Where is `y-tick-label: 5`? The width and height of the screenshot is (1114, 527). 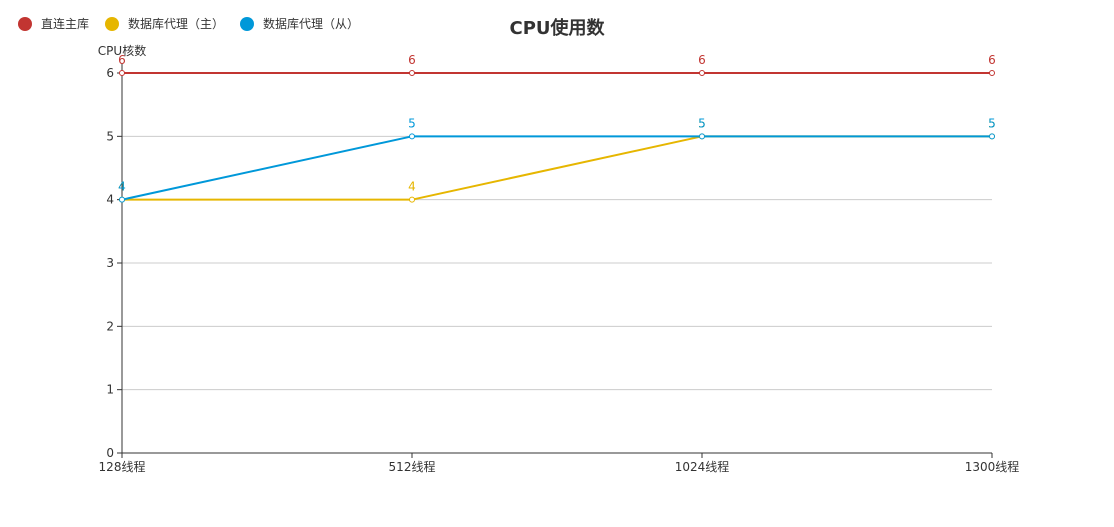 y-tick-label: 5 is located at coordinates (110, 136).